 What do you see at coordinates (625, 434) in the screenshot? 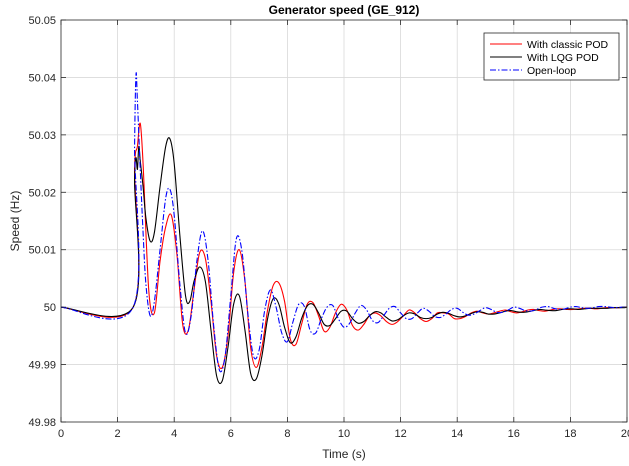
I see `x-tick-label: 20` at bounding box center [625, 434].